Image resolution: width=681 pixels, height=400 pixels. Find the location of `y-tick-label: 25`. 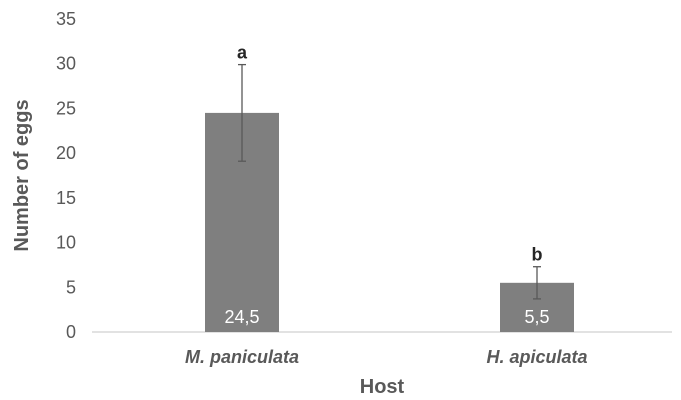

y-tick-label: 25 is located at coordinates (66, 108).